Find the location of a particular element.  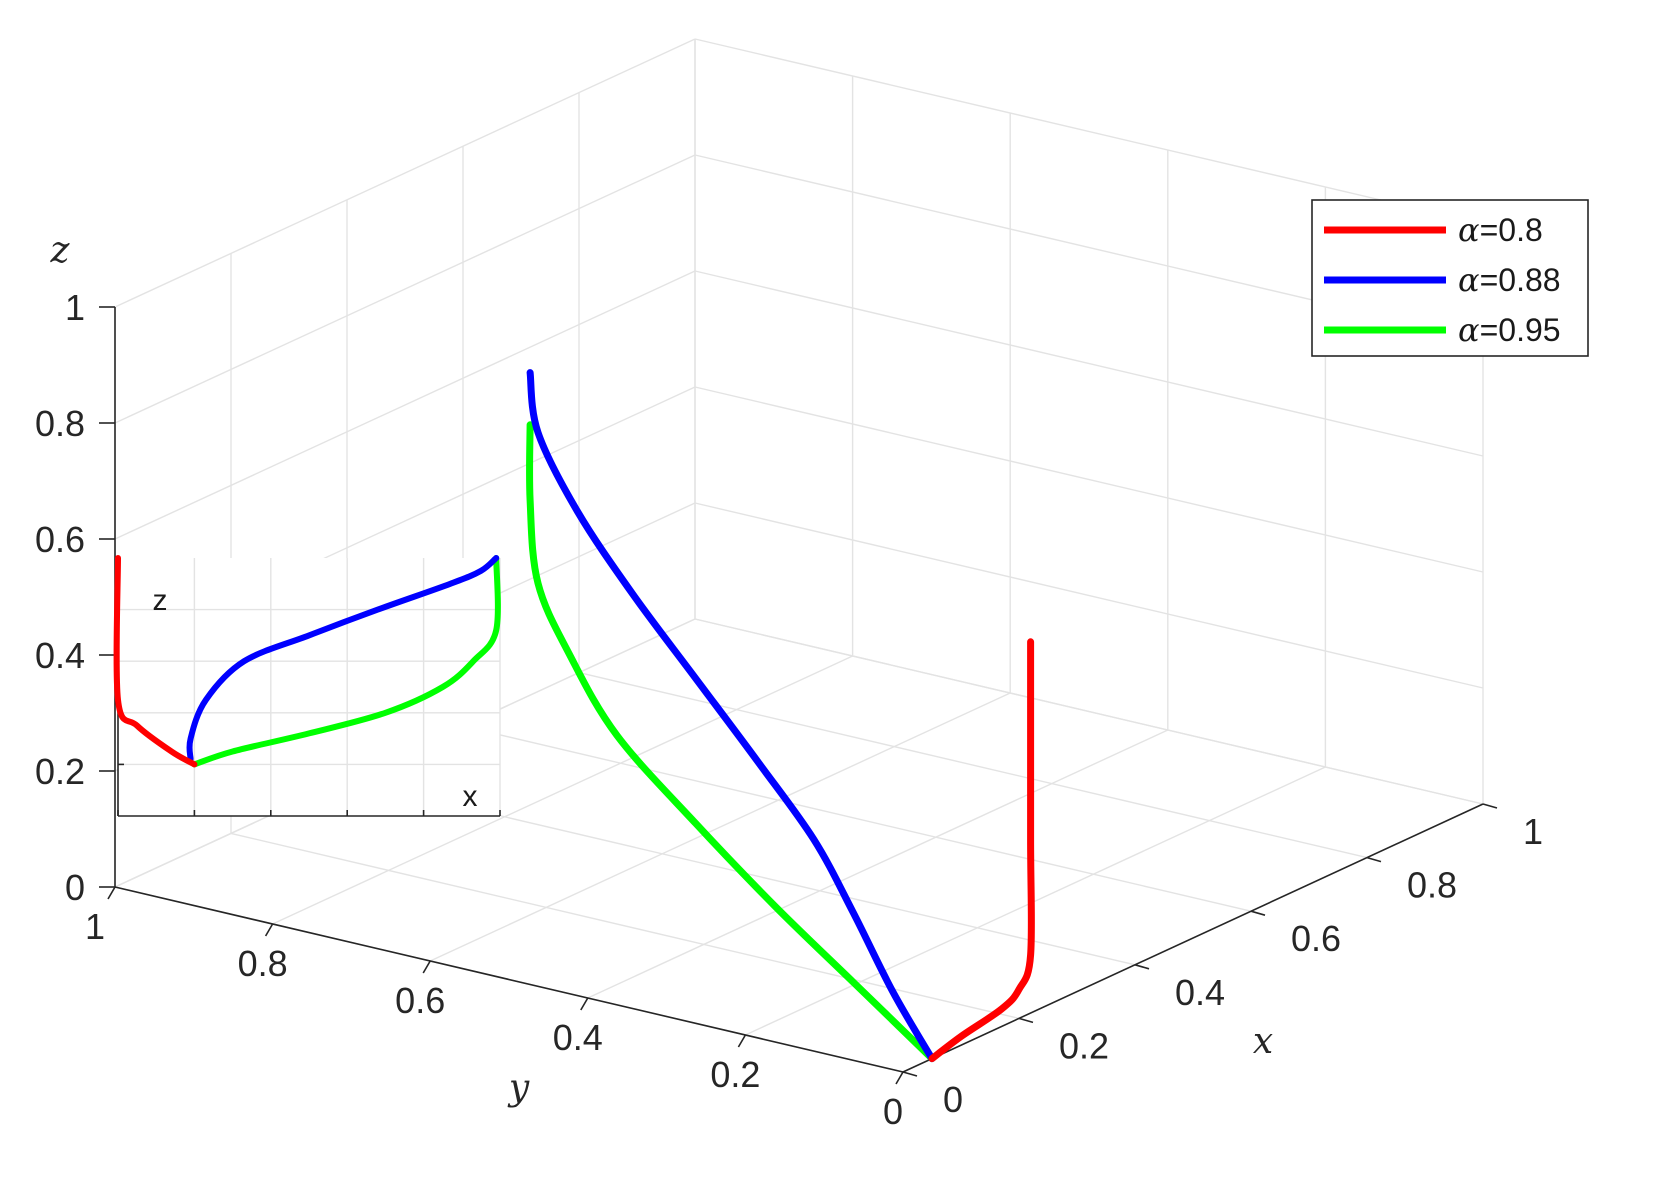

z-tick-label: 0.4 is located at coordinates (60, 655).